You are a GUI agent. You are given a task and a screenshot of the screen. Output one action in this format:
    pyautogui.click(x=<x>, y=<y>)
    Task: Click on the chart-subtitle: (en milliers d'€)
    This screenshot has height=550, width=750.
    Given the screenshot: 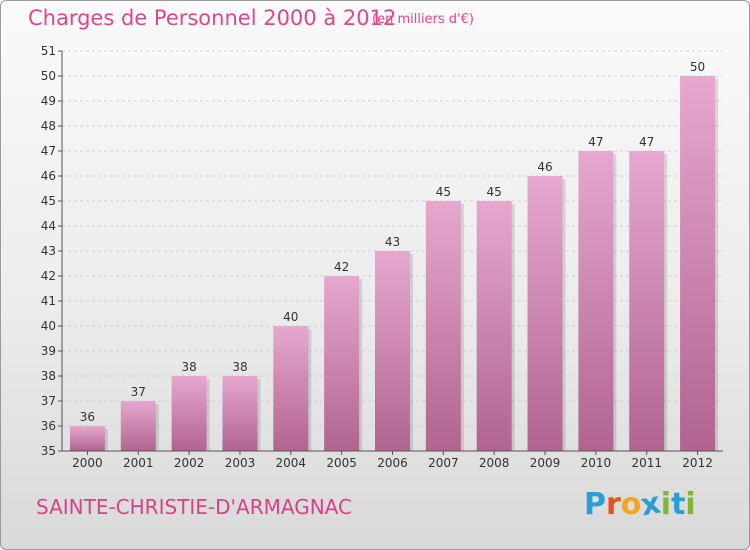 What is the action you would take?
    pyautogui.click(x=423, y=19)
    